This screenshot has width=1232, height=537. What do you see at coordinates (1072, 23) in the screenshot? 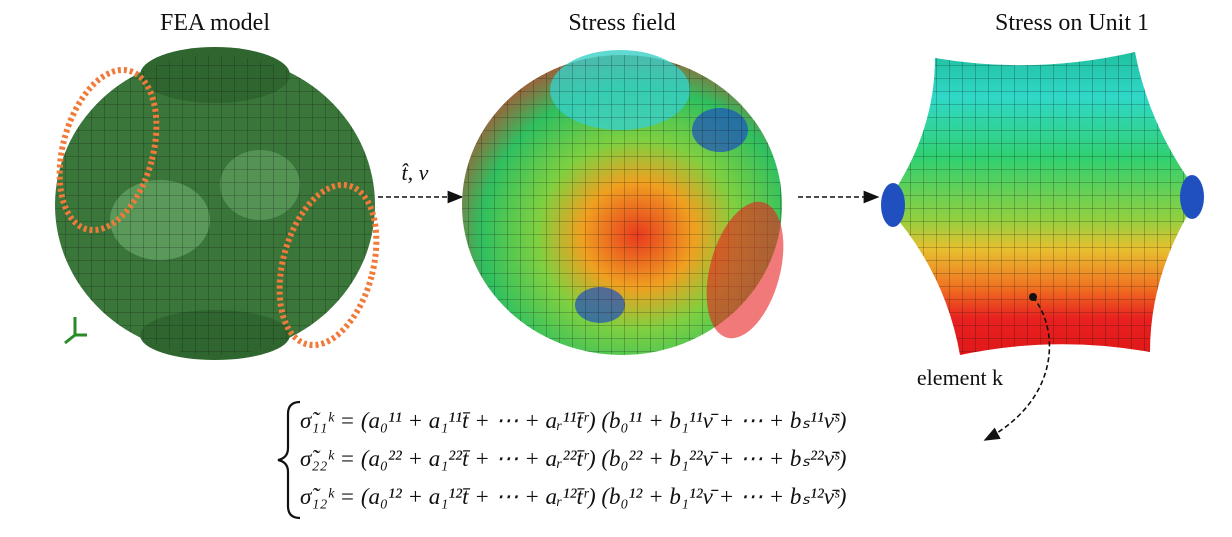
I see `panel-title: Stress on Unit 1` at bounding box center [1072, 23].